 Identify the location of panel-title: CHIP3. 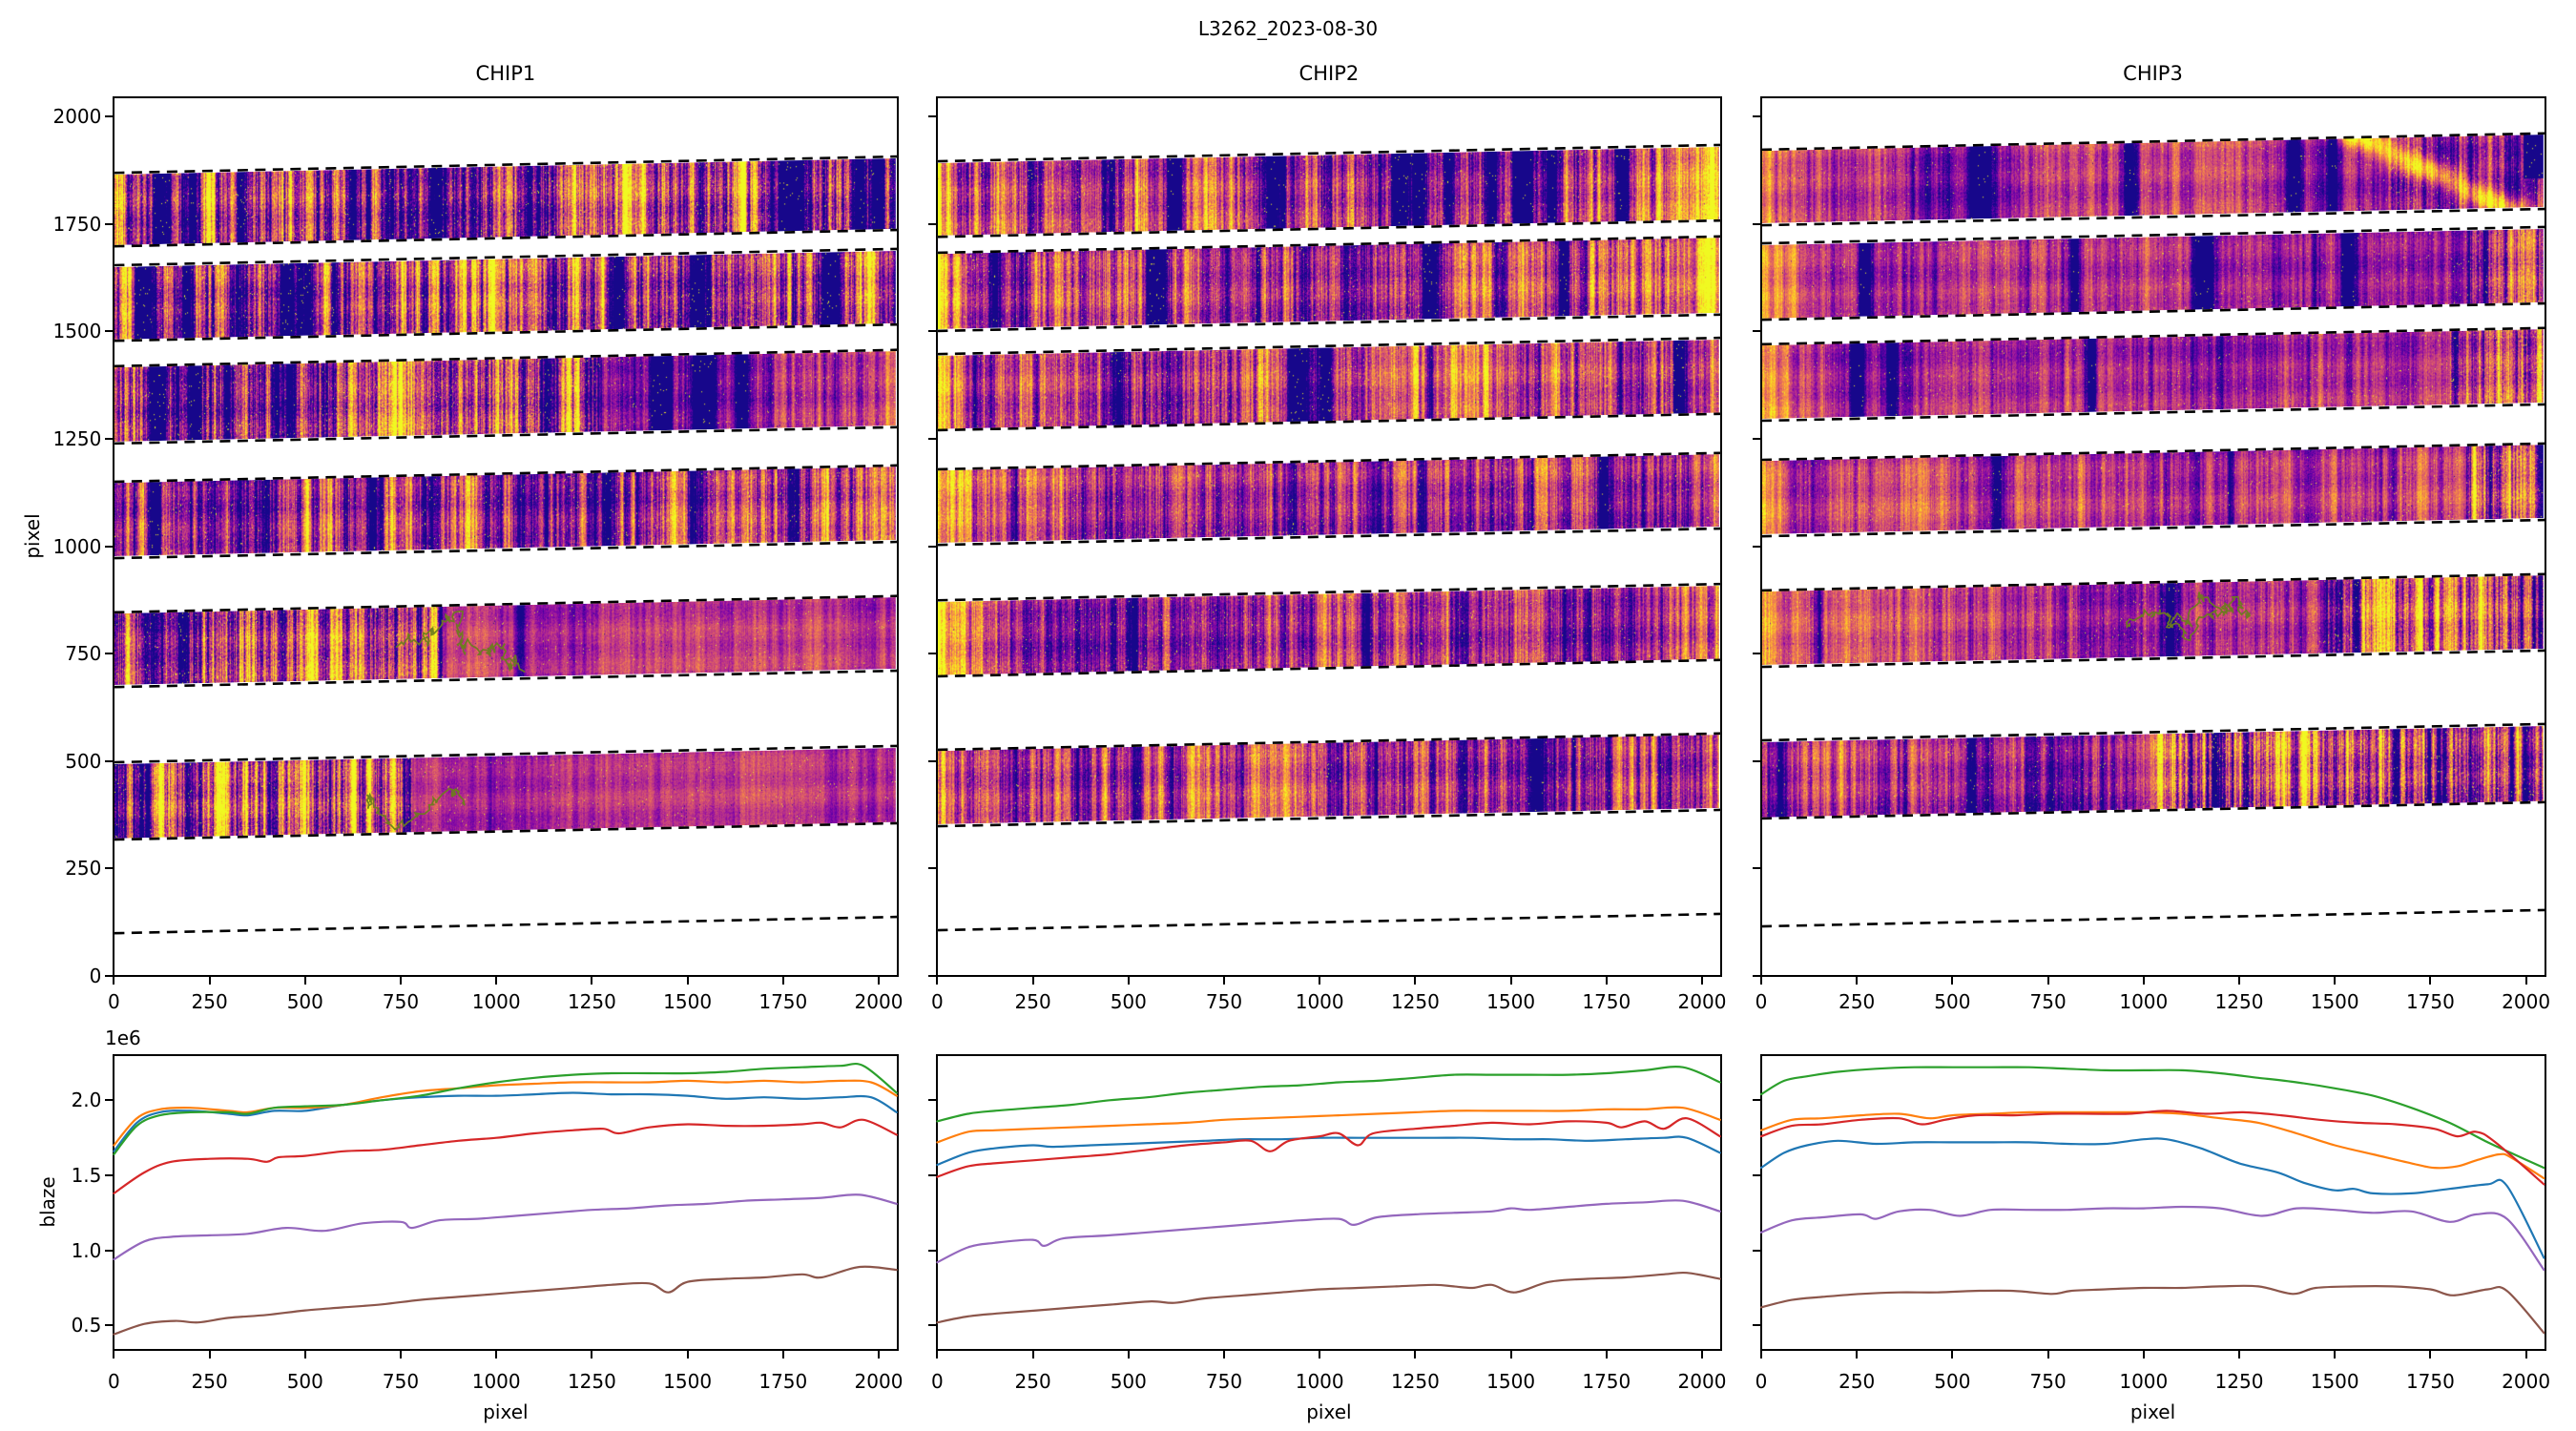
(2153, 73).